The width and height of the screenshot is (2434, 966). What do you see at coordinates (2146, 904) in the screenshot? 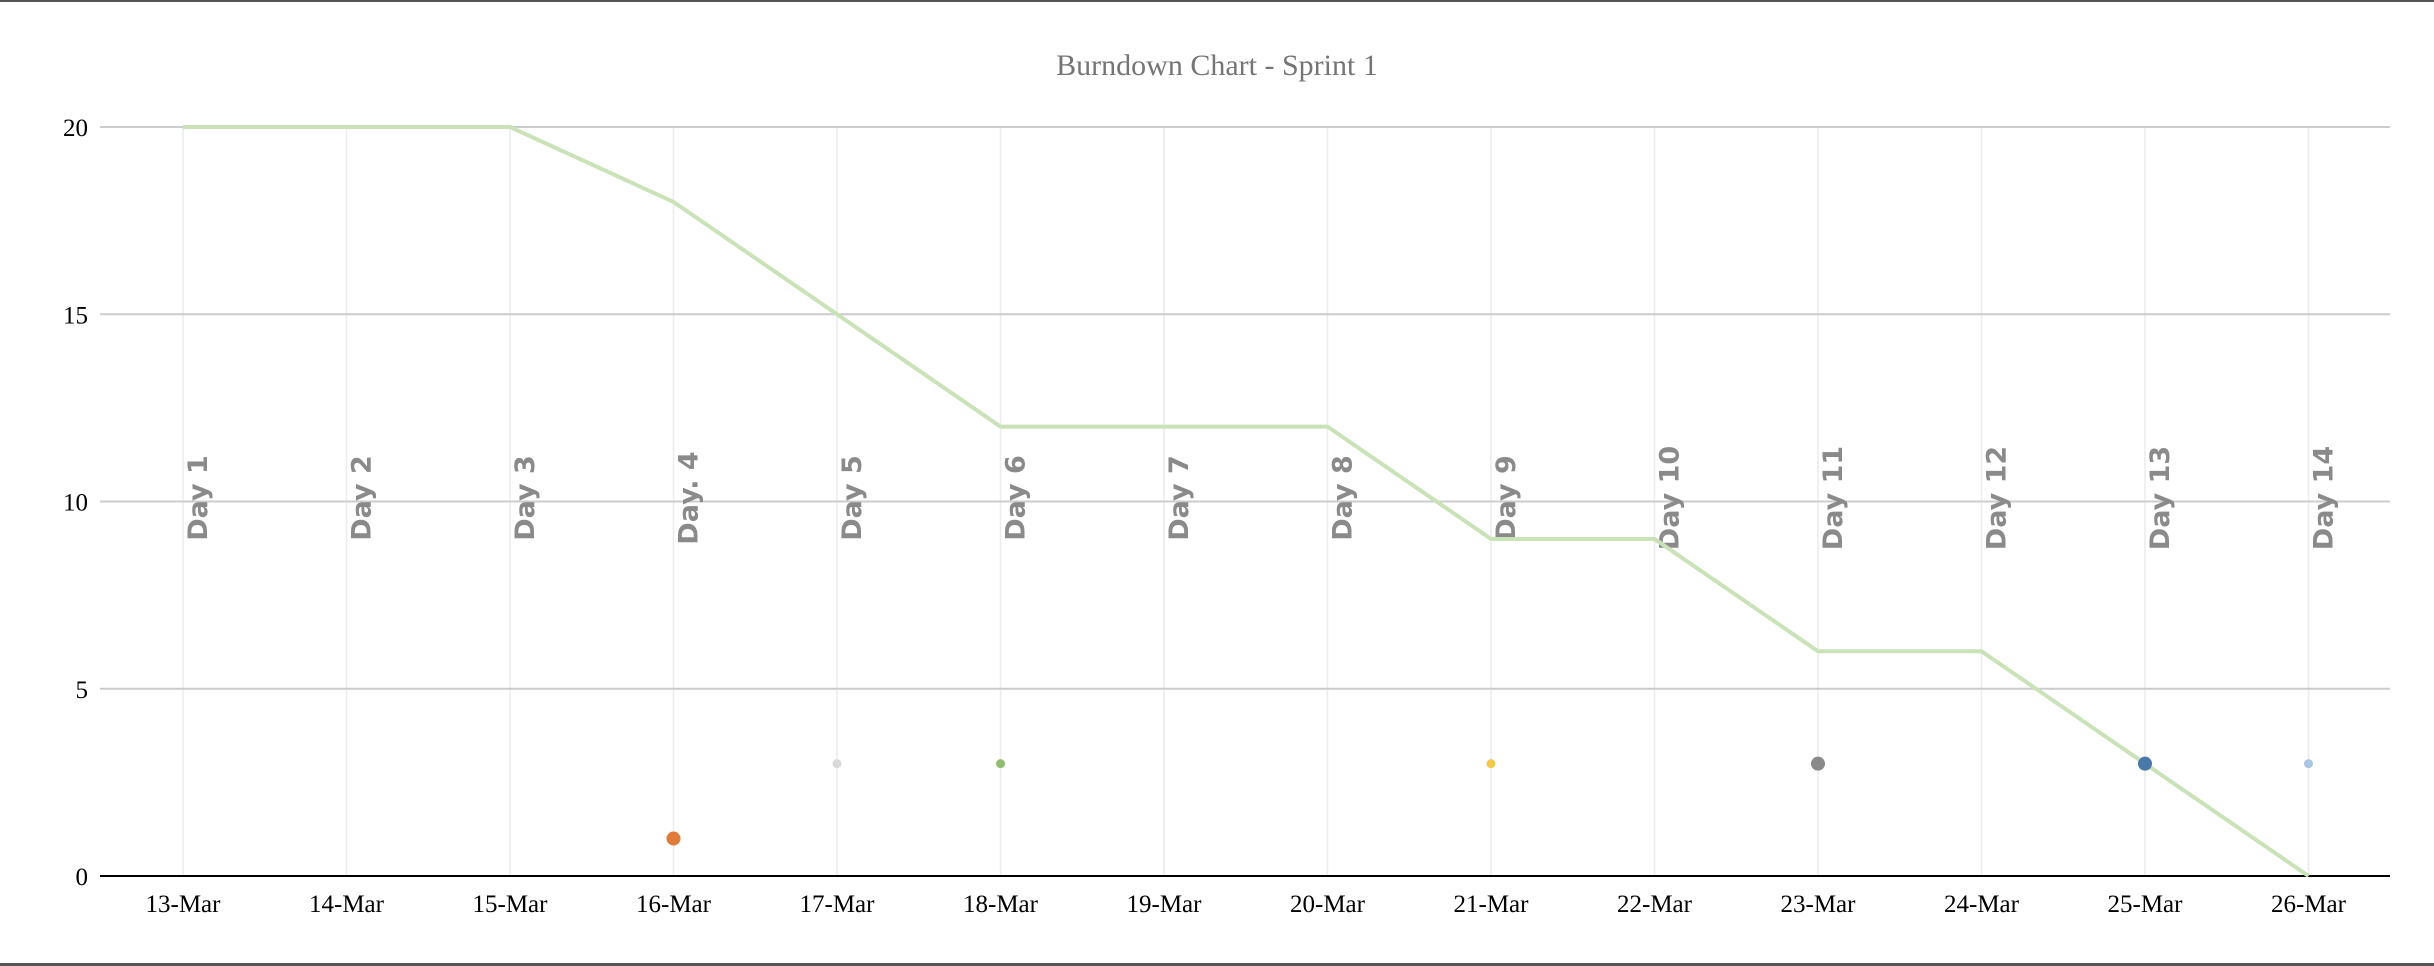
I see `x-tick-label: 25-Mar` at bounding box center [2146, 904].